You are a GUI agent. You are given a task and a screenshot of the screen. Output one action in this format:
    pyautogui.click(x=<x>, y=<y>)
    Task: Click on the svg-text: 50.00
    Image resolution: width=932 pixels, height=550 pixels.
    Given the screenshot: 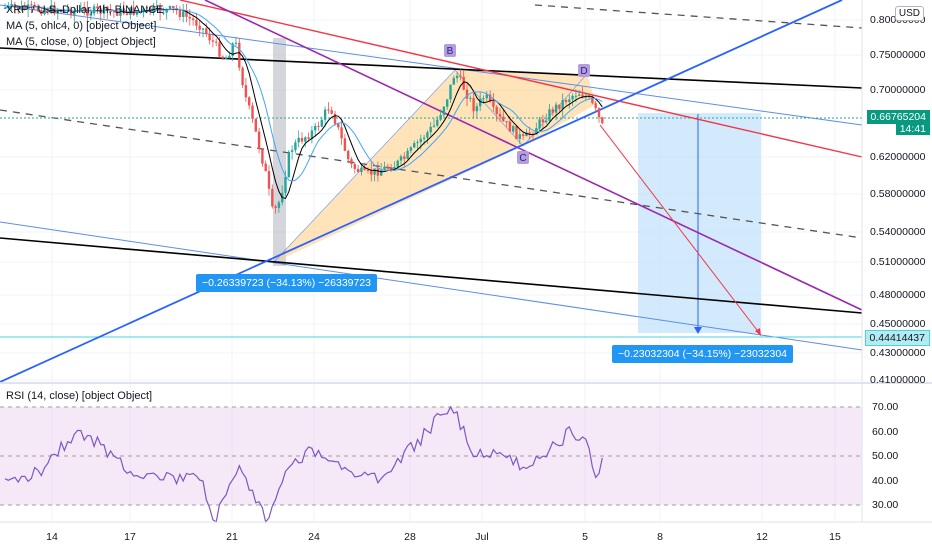 What is the action you would take?
    pyautogui.click(x=885, y=456)
    